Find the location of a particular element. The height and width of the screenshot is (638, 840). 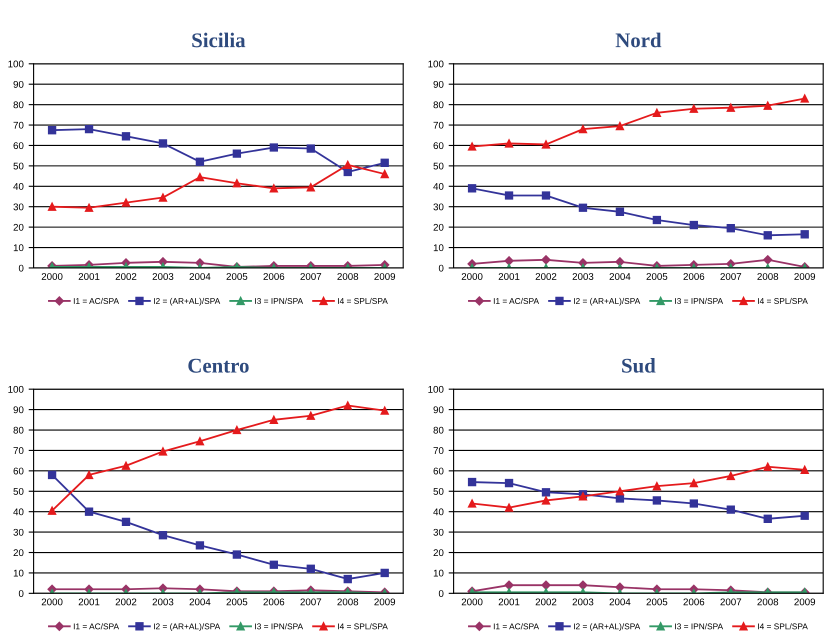

chart-title: Sud is located at coordinates (639, 365).